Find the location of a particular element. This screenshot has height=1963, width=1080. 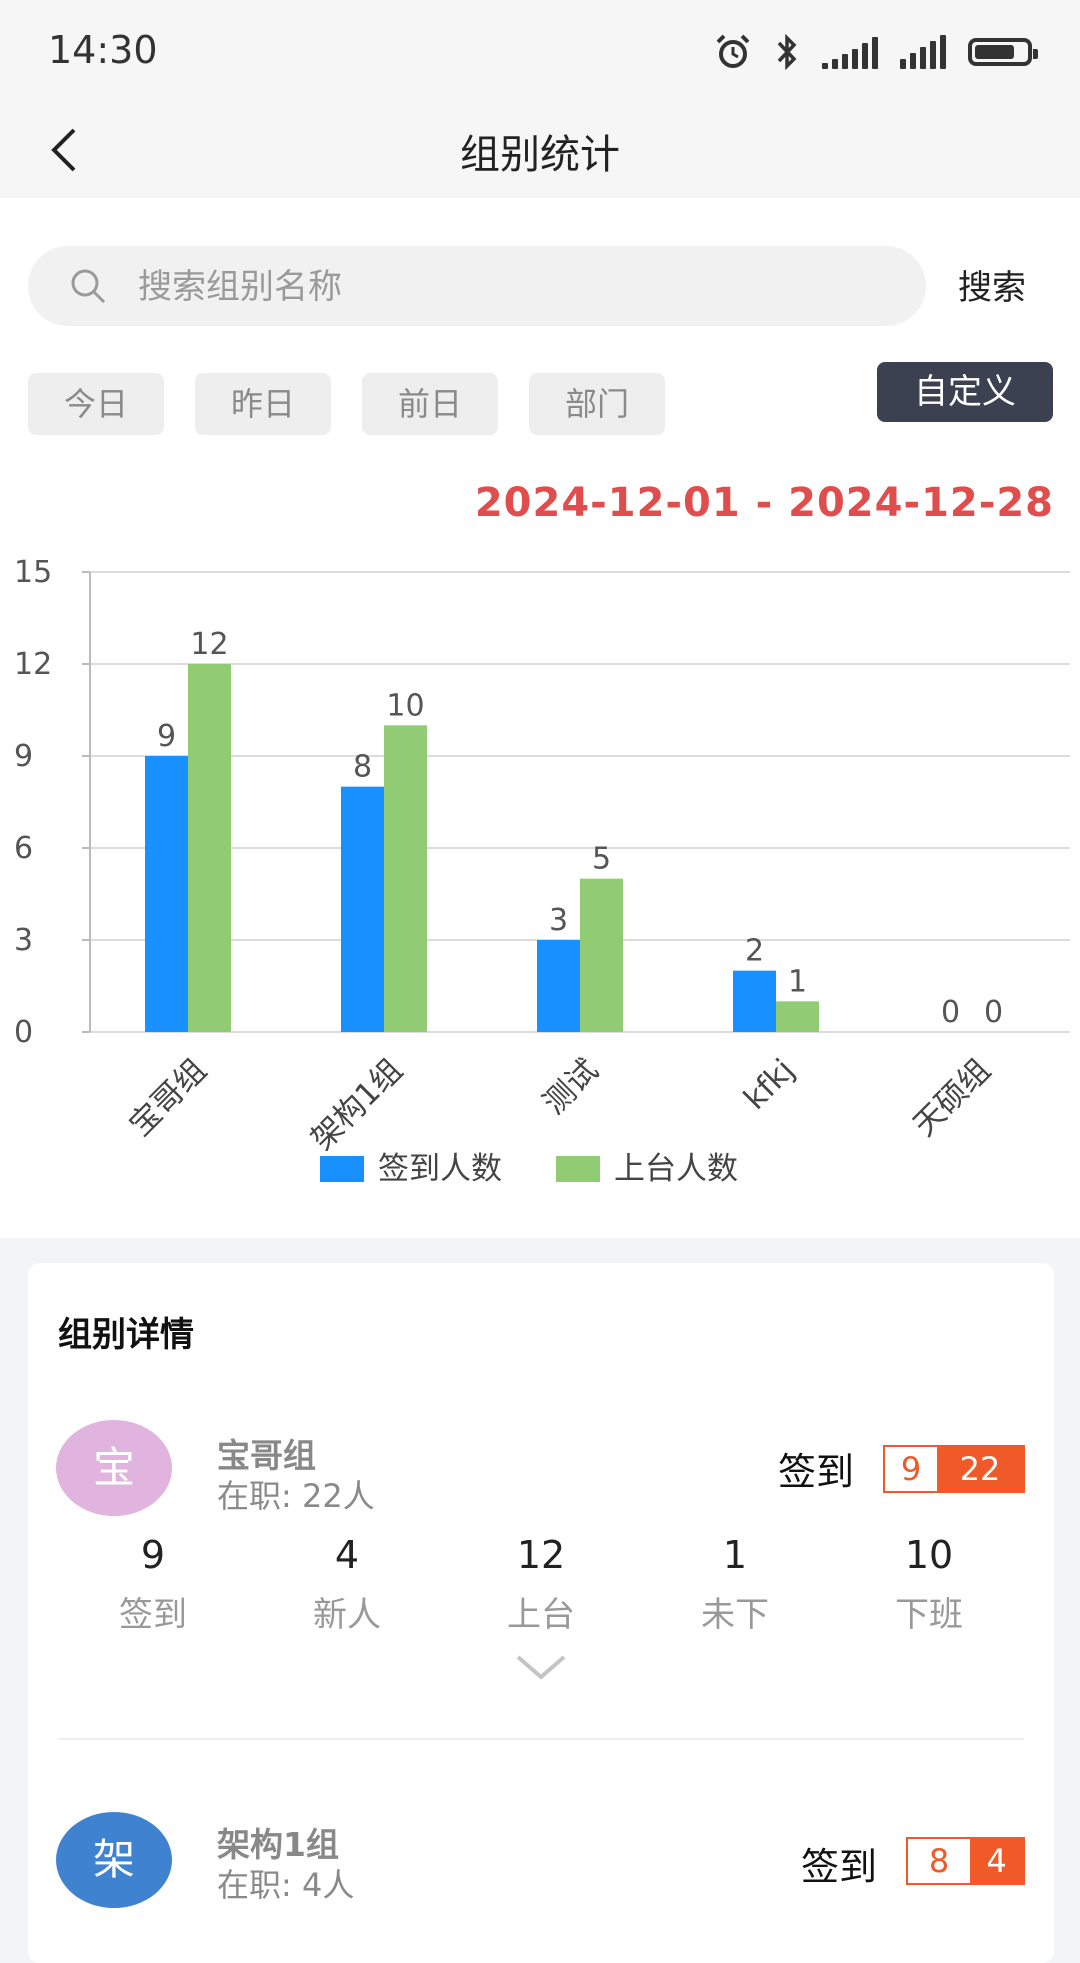

badge-signed: 9 is located at coordinates (911, 1469).